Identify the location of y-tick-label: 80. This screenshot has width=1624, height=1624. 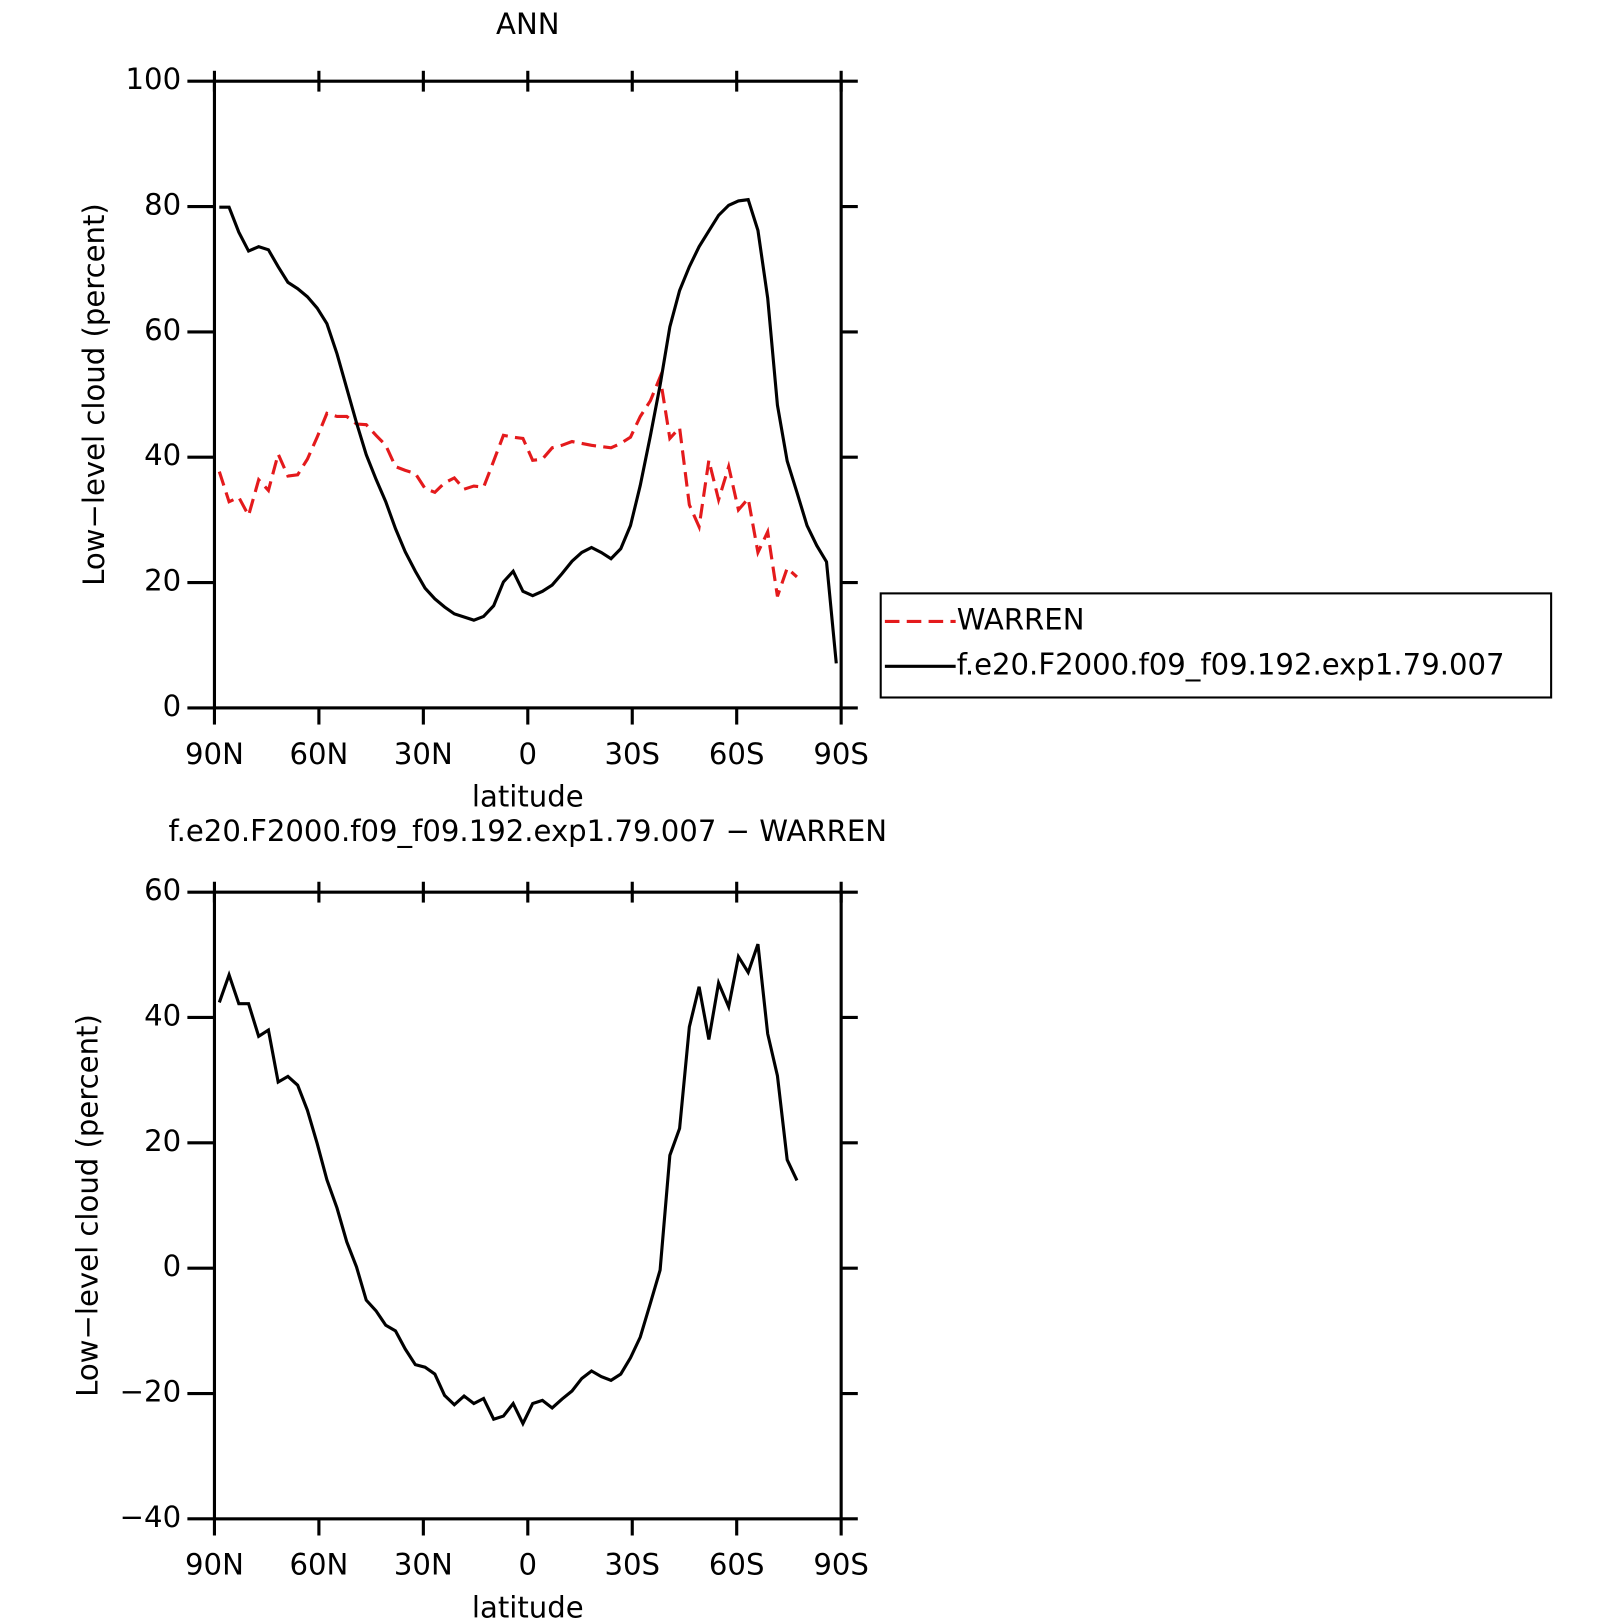
(162, 205).